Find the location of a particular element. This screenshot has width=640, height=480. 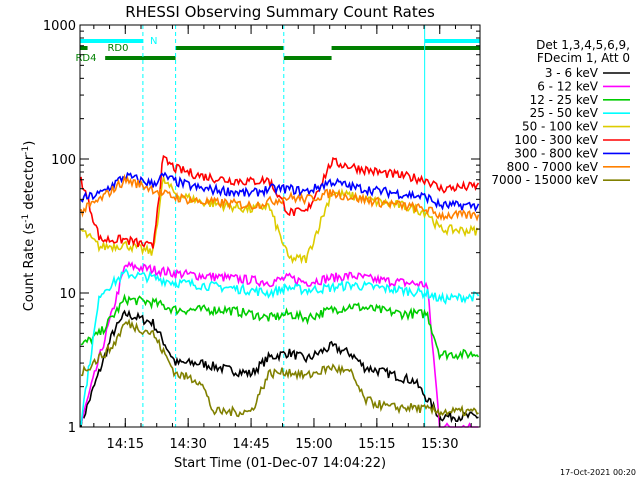

y-axis-label: Count Rate (s-1 detector-1) is located at coordinates (29, 226).